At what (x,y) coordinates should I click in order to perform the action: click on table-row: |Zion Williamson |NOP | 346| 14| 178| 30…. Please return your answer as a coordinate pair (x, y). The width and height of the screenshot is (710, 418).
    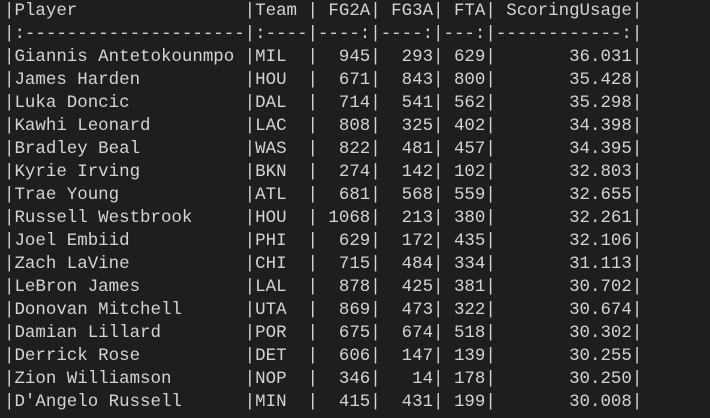
    Looking at the image, I should click on (323, 379).